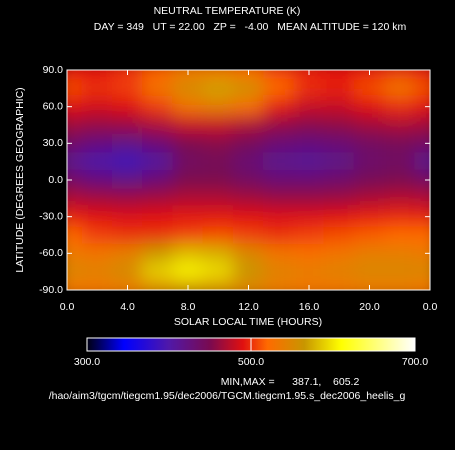 This screenshot has height=450, width=455. I want to click on x-tick-label: 0.0, so click(67, 307).